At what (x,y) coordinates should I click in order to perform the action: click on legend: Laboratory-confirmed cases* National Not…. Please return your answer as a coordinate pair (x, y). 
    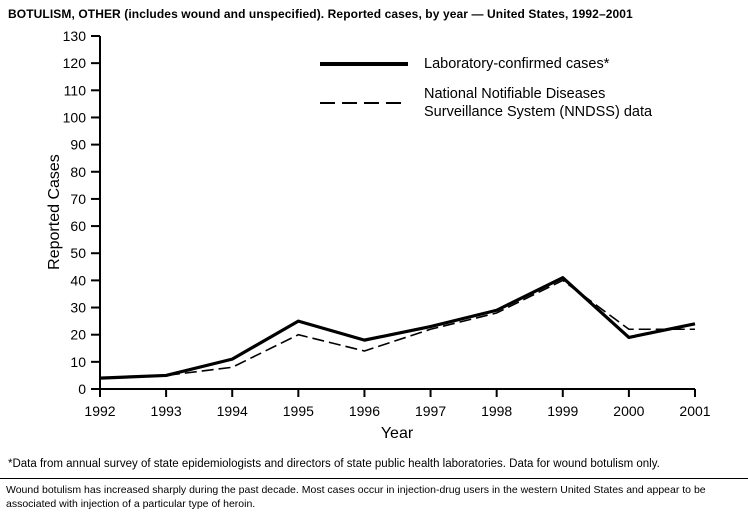
    Looking at the image, I should click on (486, 94).